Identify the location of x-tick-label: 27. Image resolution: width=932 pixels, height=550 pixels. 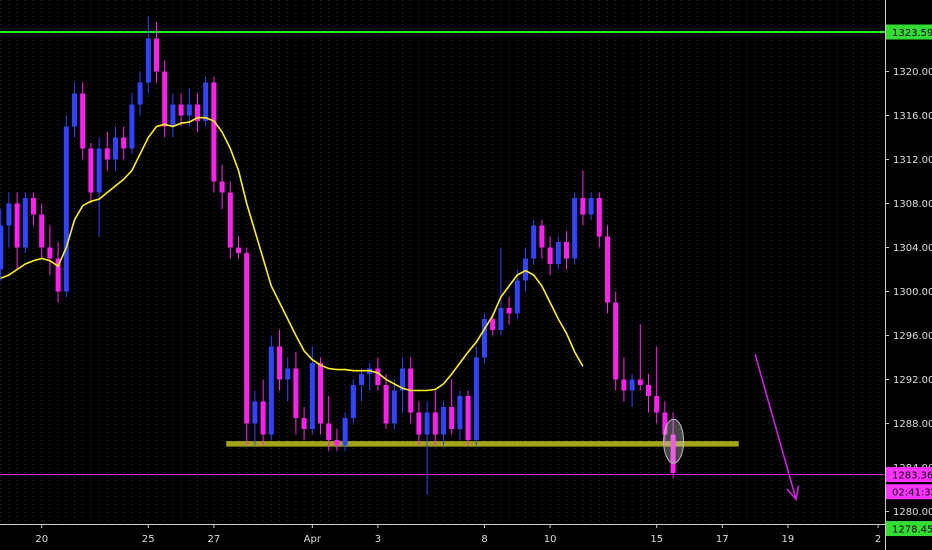
(214, 539).